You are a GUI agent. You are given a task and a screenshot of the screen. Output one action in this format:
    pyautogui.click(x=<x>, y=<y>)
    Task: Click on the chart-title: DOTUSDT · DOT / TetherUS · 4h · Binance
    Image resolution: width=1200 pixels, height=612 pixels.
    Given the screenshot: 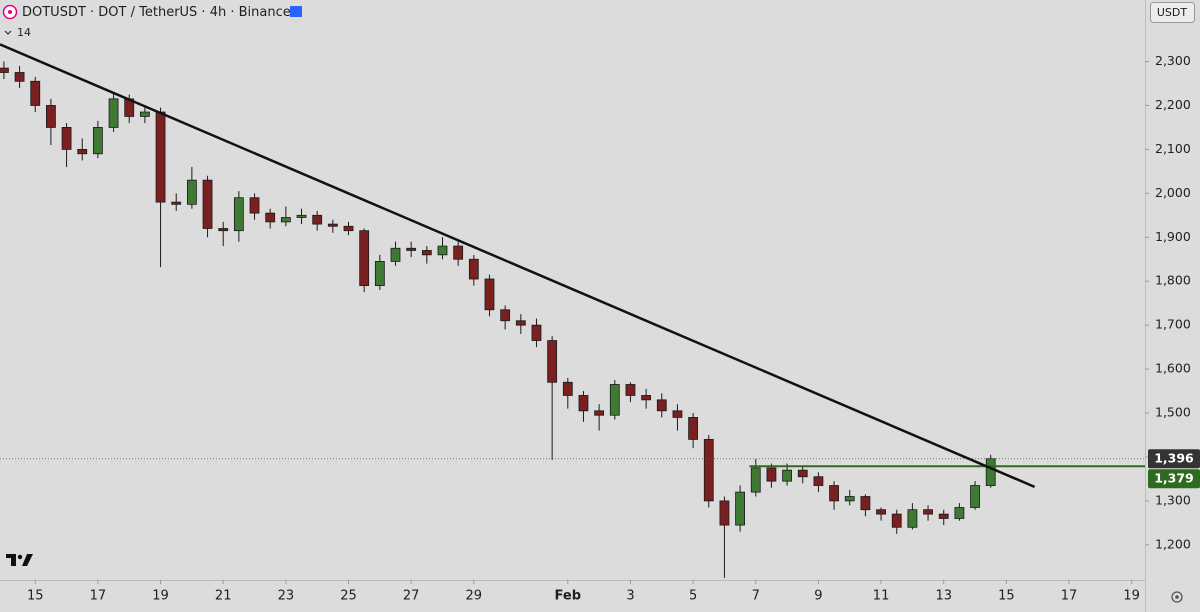 What is the action you would take?
    pyautogui.click(x=156, y=12)
    